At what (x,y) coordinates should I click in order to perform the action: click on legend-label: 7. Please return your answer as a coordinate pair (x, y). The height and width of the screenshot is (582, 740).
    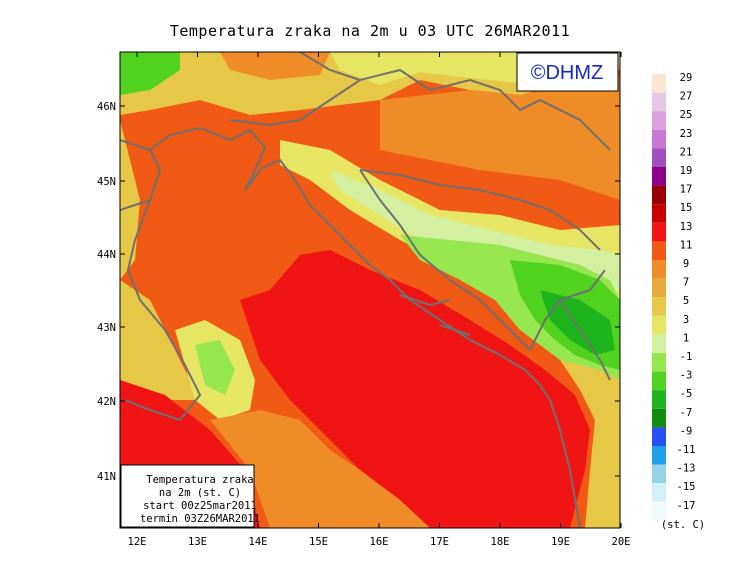
    Looking at the image, I should click on (686, 283).